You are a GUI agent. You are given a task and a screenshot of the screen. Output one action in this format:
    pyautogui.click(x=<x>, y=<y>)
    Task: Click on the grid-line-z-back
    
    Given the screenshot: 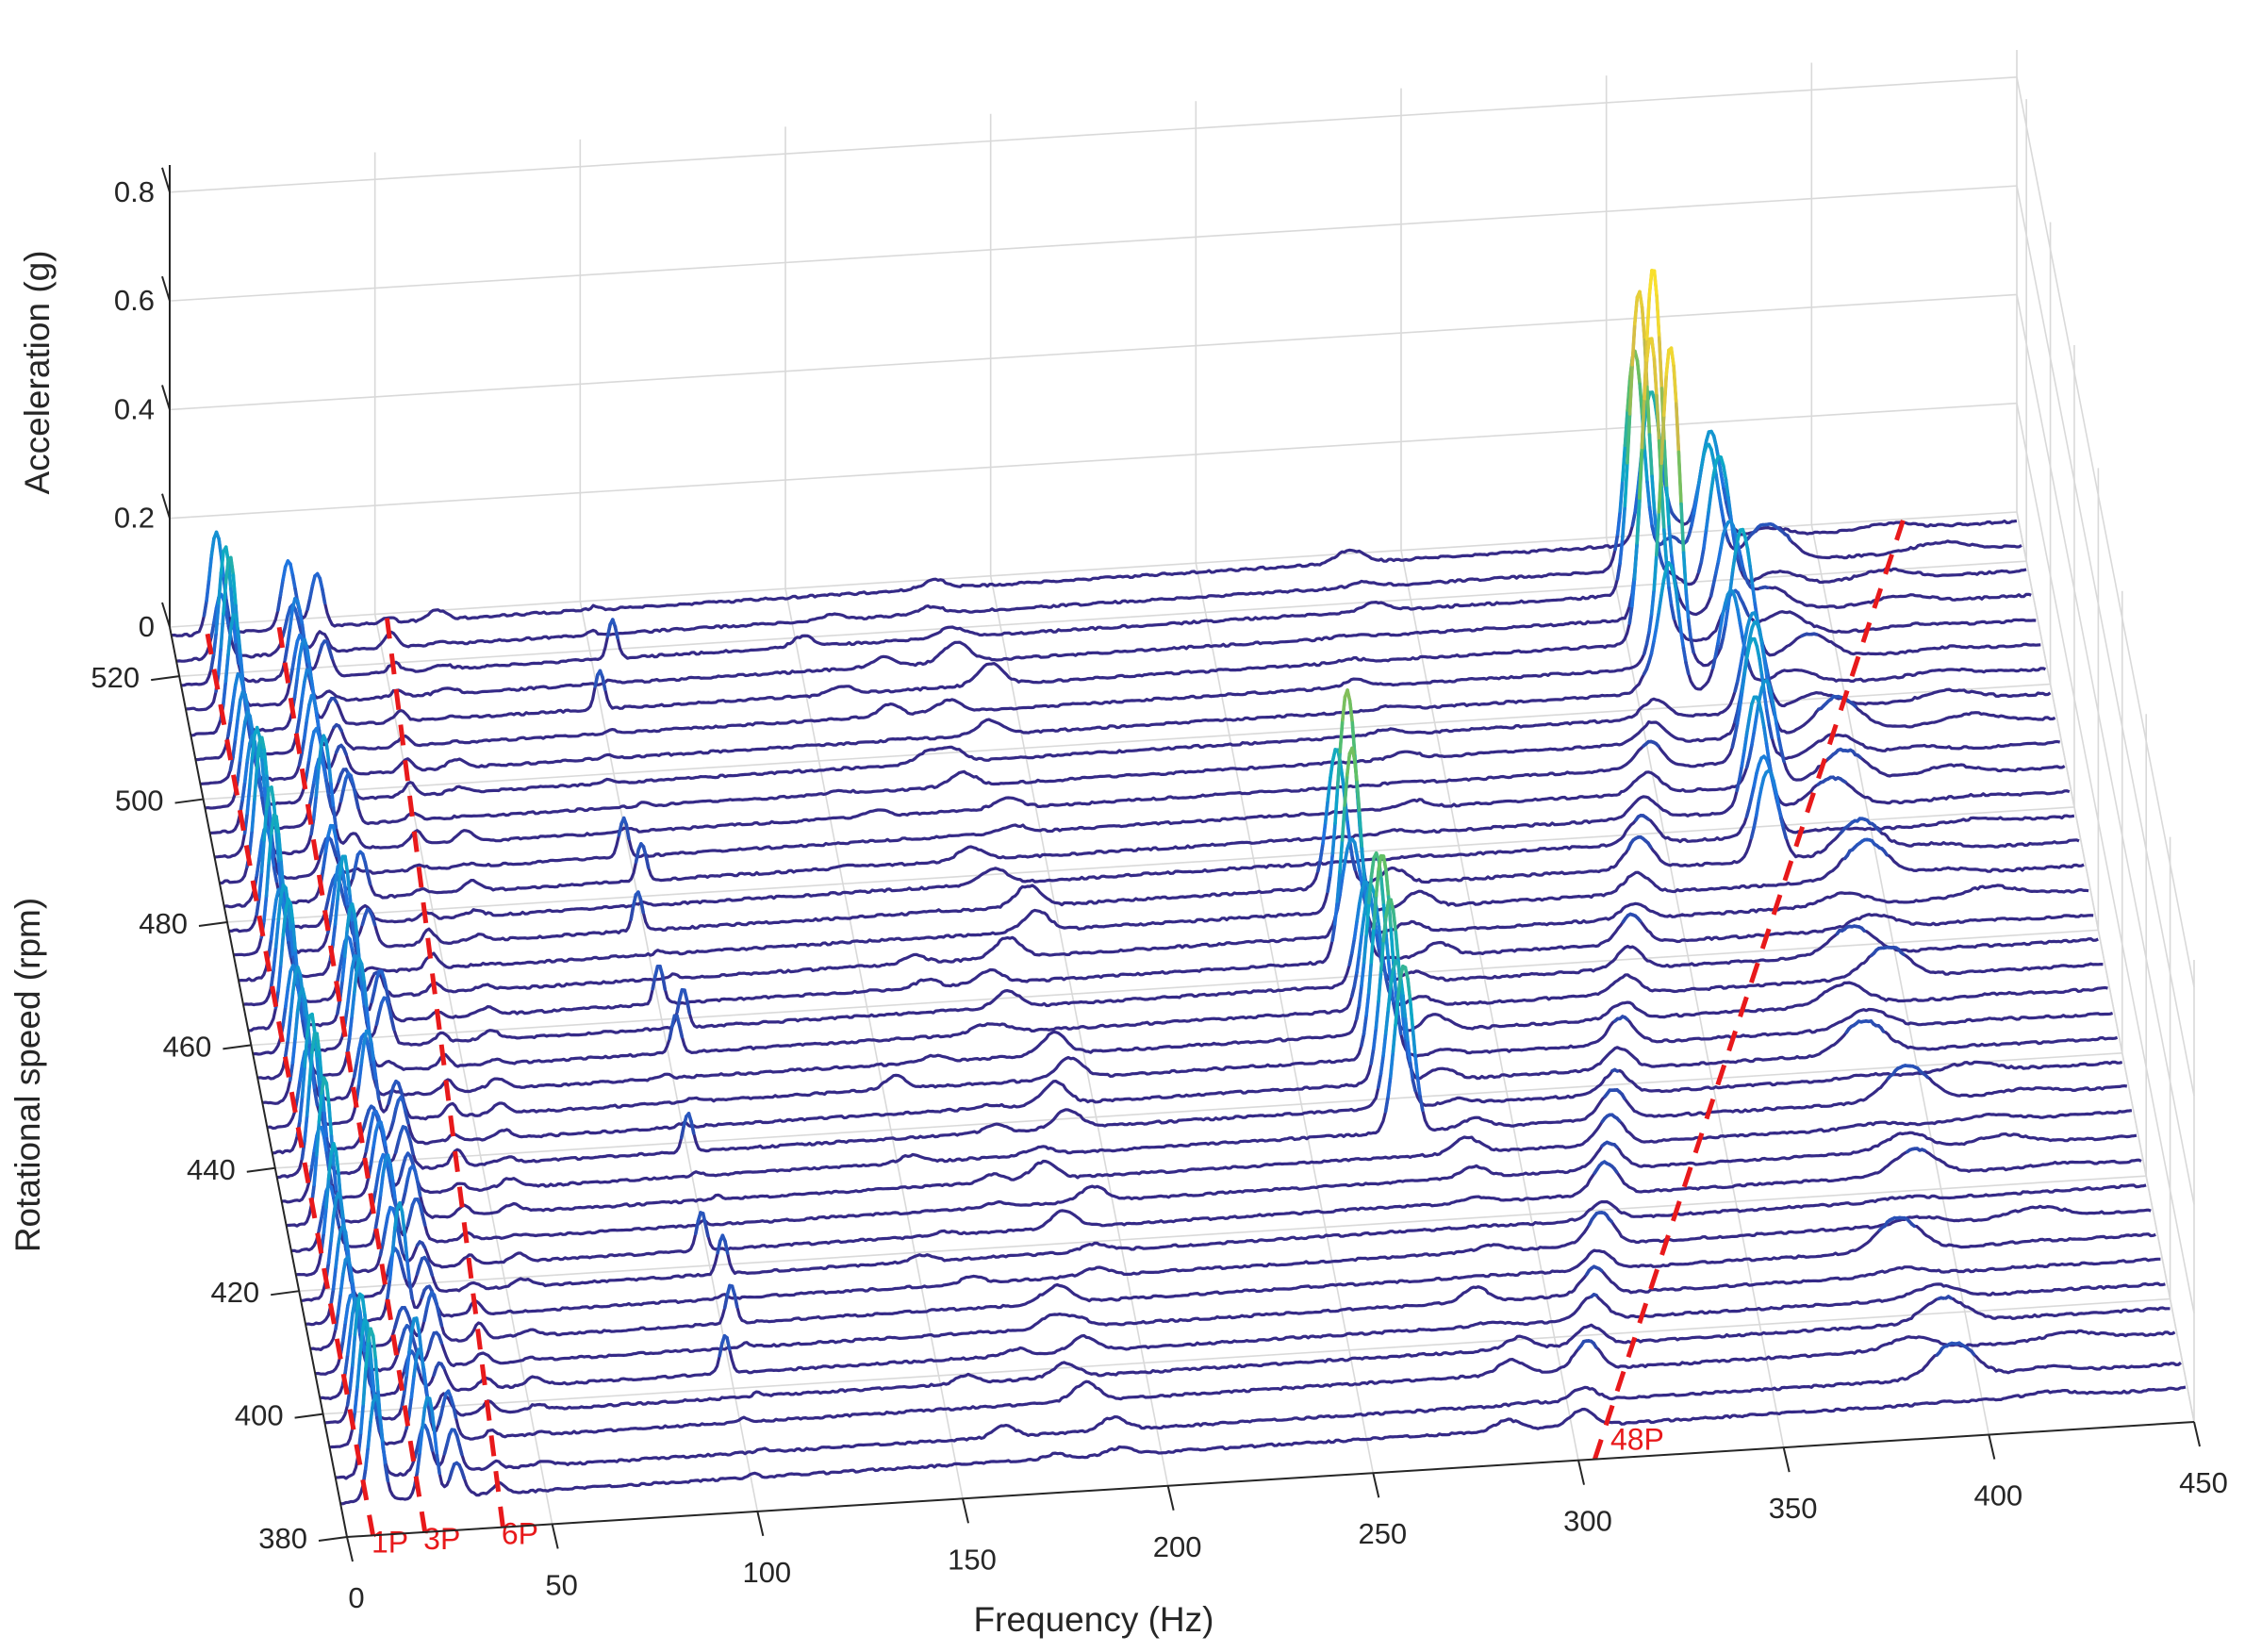 What is the action you would take?
    pyautogui.click(x=1093, y=244)
    